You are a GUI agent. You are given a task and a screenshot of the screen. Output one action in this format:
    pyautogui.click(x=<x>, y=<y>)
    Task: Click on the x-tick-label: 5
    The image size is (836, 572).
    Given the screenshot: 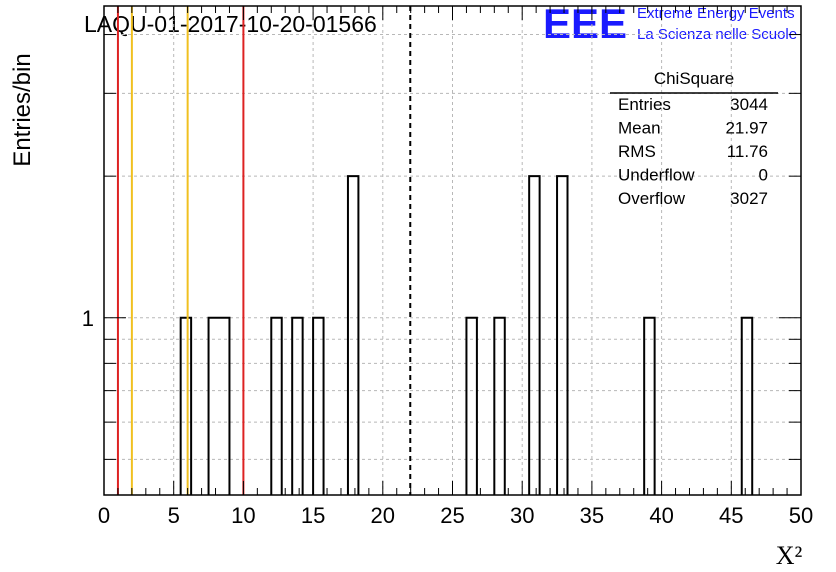 What is the action you would take?
    pyautogui.click(x=174, y=515)
    